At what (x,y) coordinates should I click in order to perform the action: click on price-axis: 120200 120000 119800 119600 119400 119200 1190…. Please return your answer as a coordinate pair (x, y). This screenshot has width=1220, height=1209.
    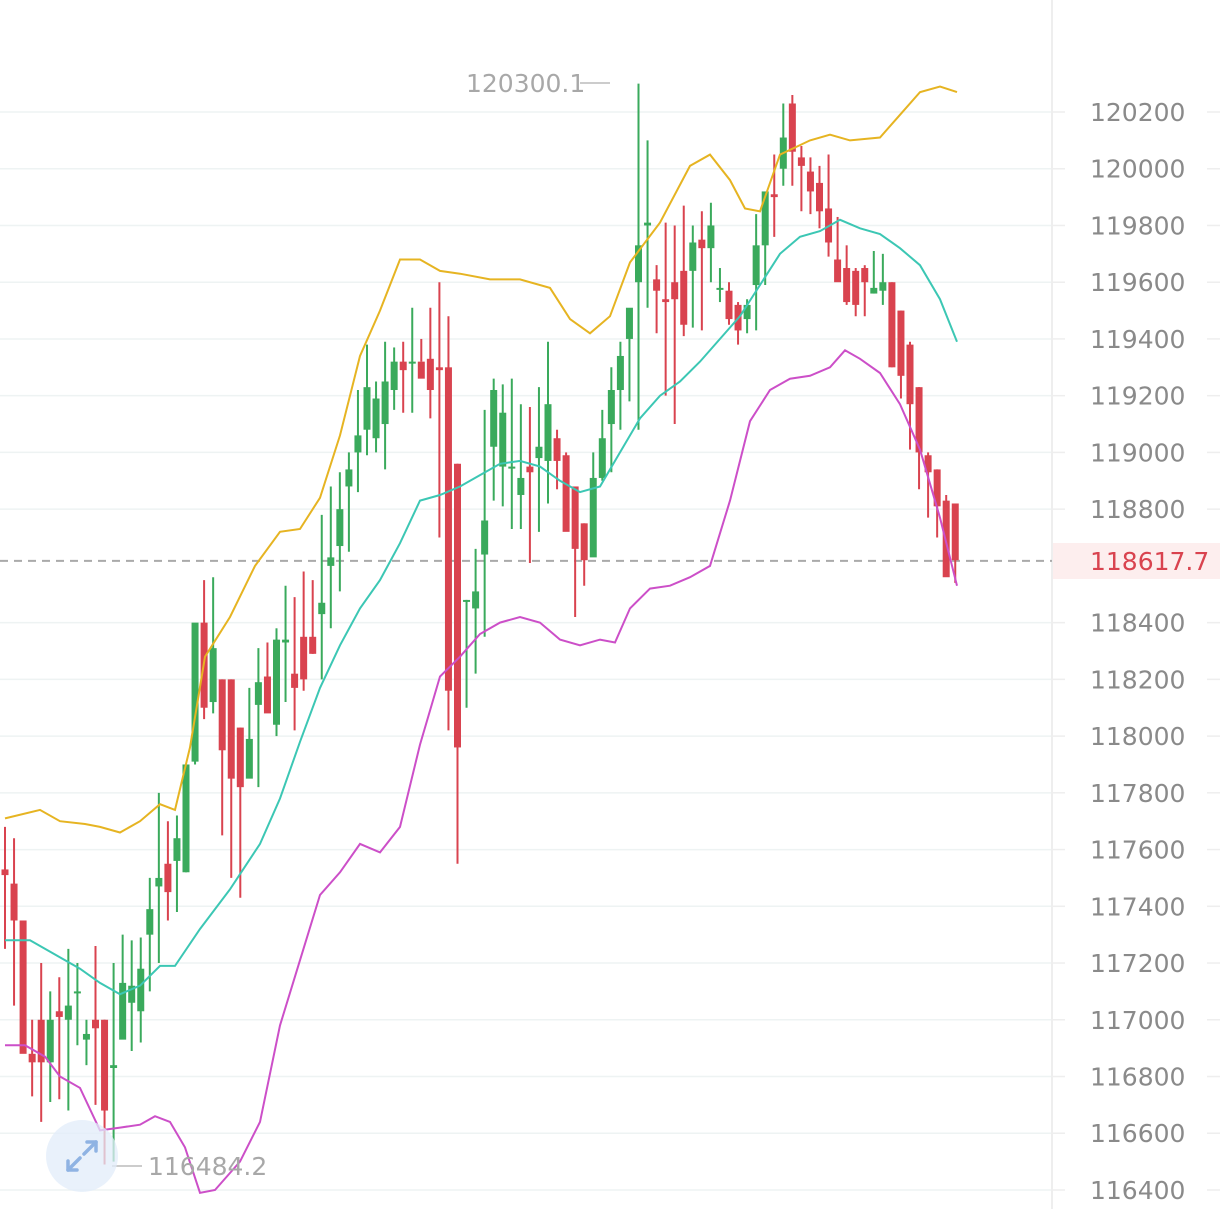
    Looking at the image, I should click on (1137, 651).